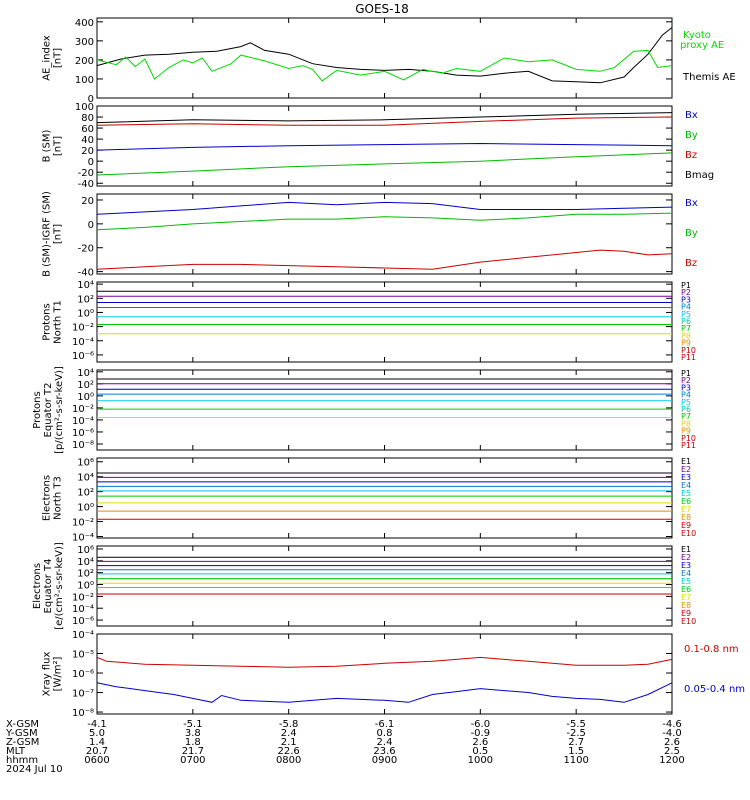 The image size is (750, 800). I want to click on row-value: 0900, so click(384, 760).